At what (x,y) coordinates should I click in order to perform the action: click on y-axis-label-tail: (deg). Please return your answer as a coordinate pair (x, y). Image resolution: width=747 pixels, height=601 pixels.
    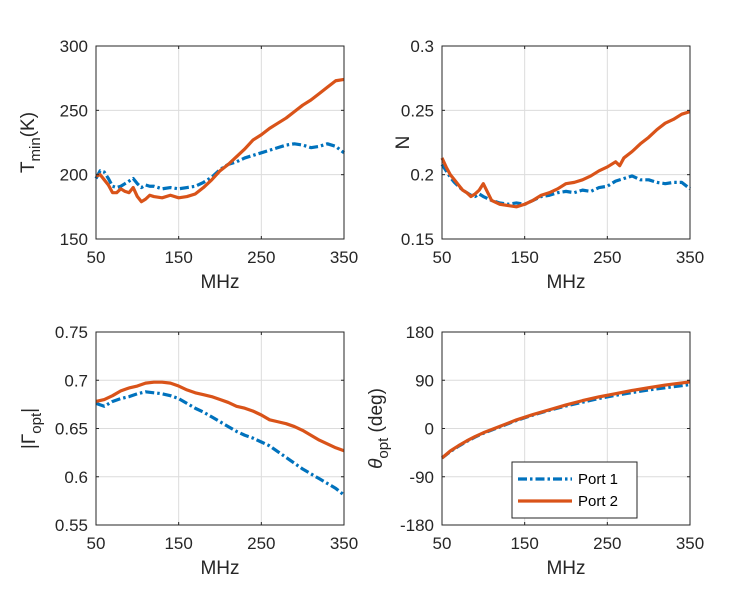
    Looking at the image, I should click on (376, 413).